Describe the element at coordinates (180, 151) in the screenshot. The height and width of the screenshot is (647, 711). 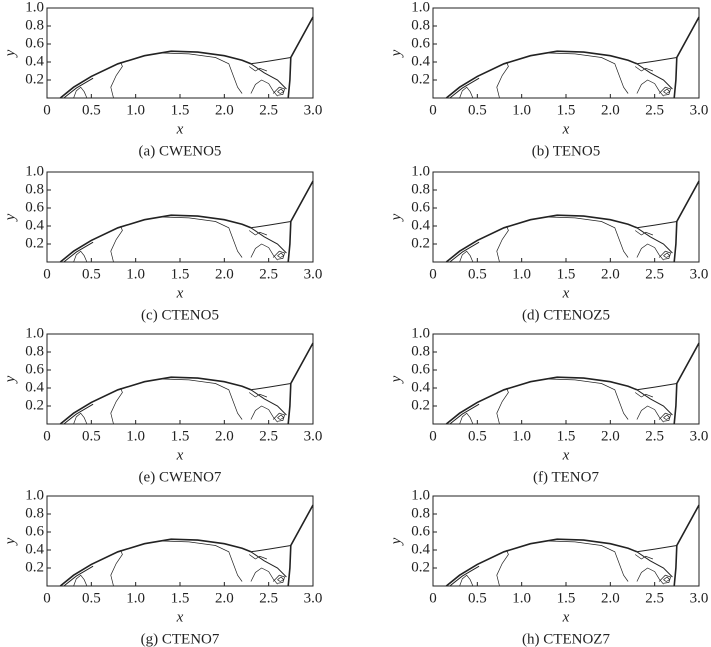
I see `caption: (a) CWENO5` at that location.